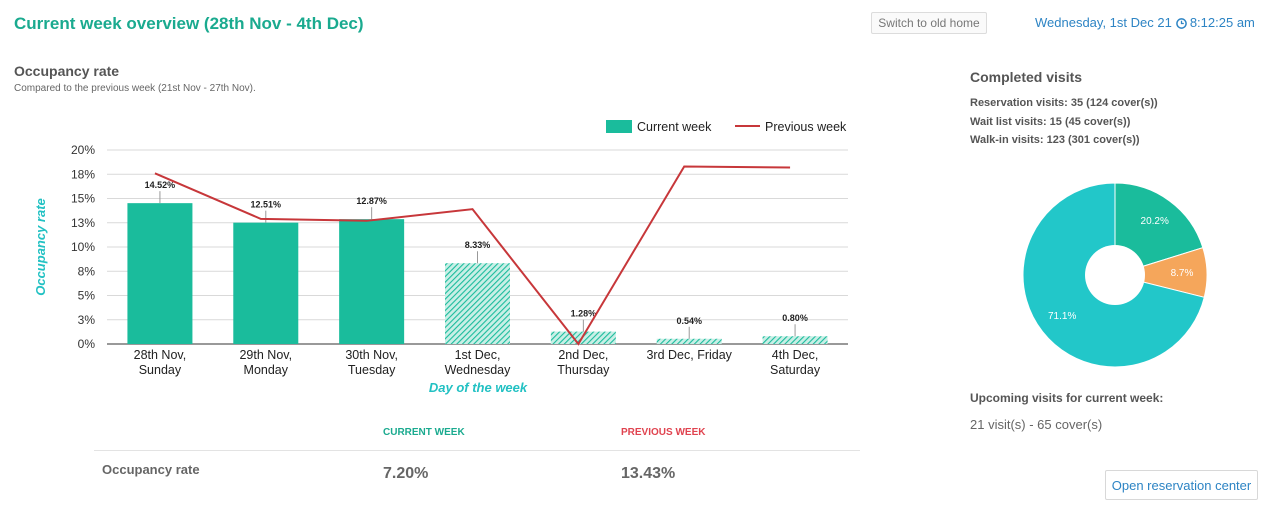  I want to click on legend-label-previous: Previous week, so click(806, 127).